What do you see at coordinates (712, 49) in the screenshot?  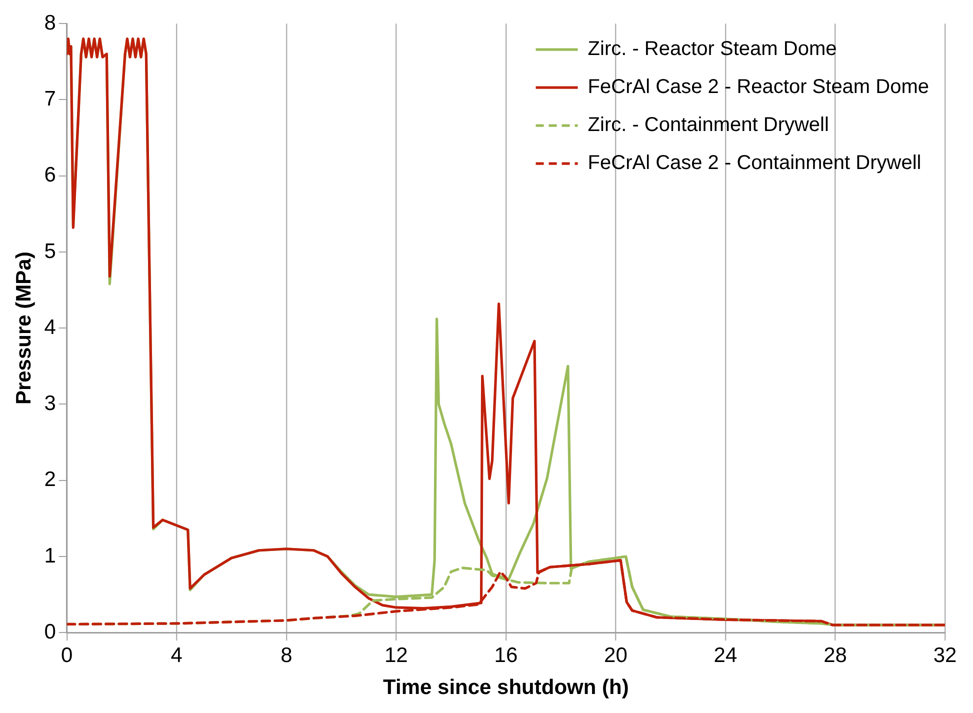 I see `legend-label: Zirc. - Reactor Steam Dome` at bounding box center [712, 49].